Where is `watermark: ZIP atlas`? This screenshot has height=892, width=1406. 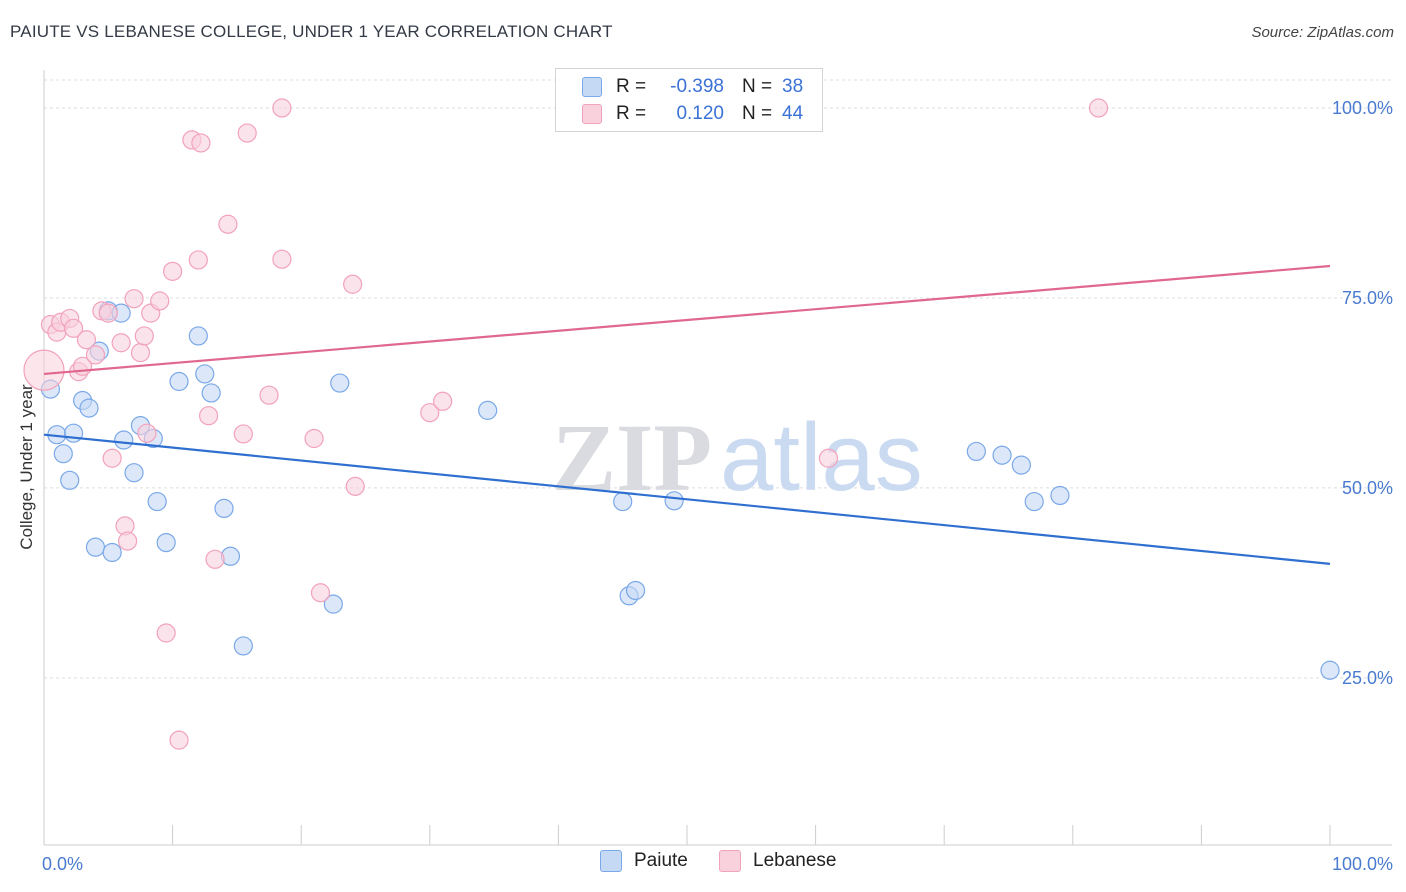
watermark: ZIP atlas is located at coordinates (737, 457).